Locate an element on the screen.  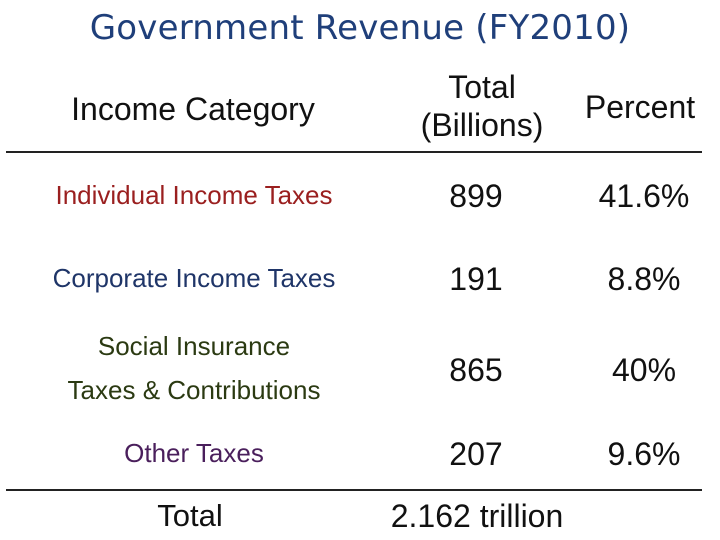
row-percent: 41.6% is located at coordinates (644, 196).